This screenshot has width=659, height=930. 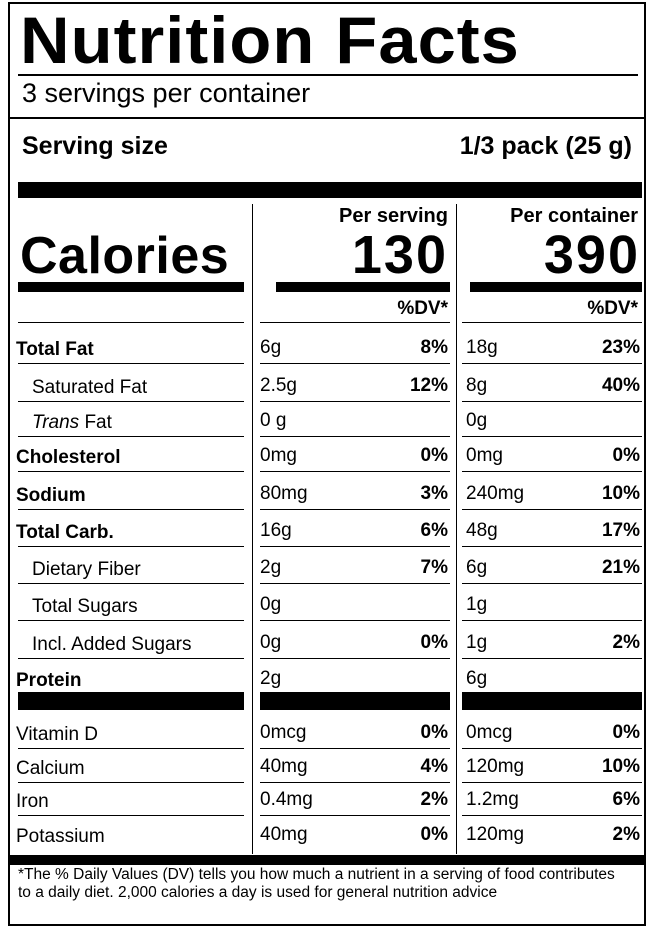 I want to click on servings-rule, so click(x=327, y=118).